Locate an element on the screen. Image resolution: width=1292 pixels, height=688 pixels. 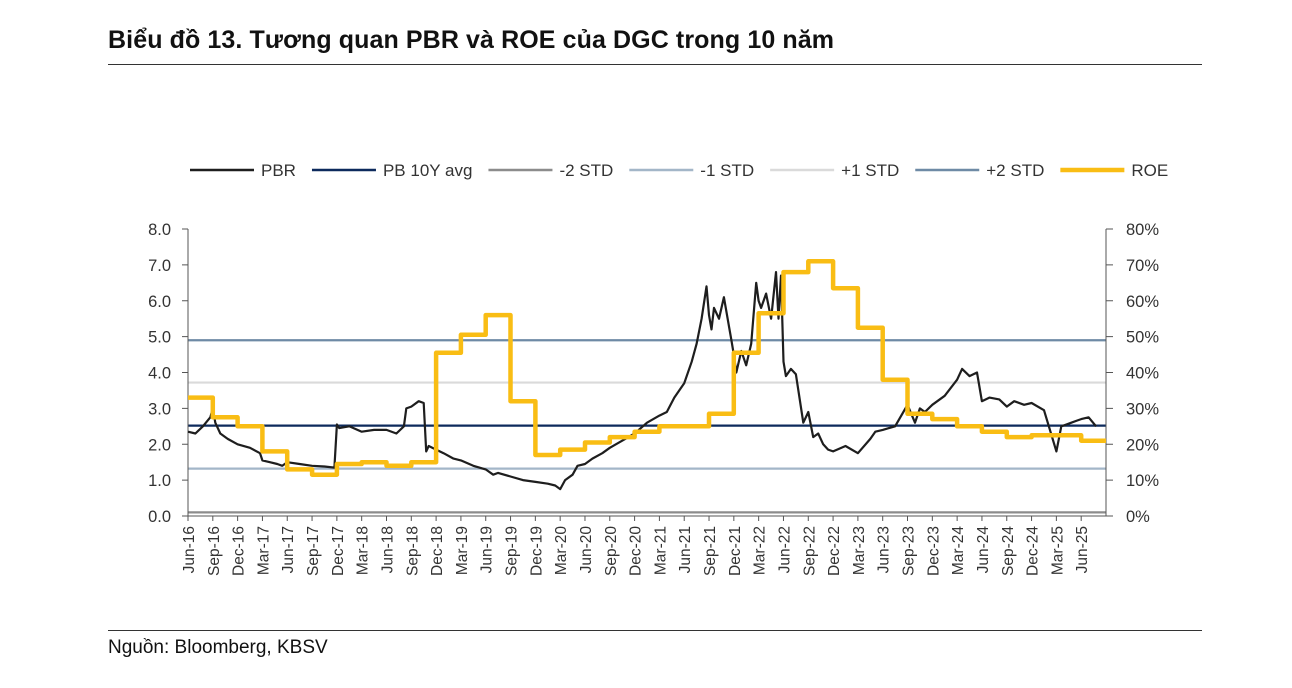
title-divider is located at coordinates (655, 64).